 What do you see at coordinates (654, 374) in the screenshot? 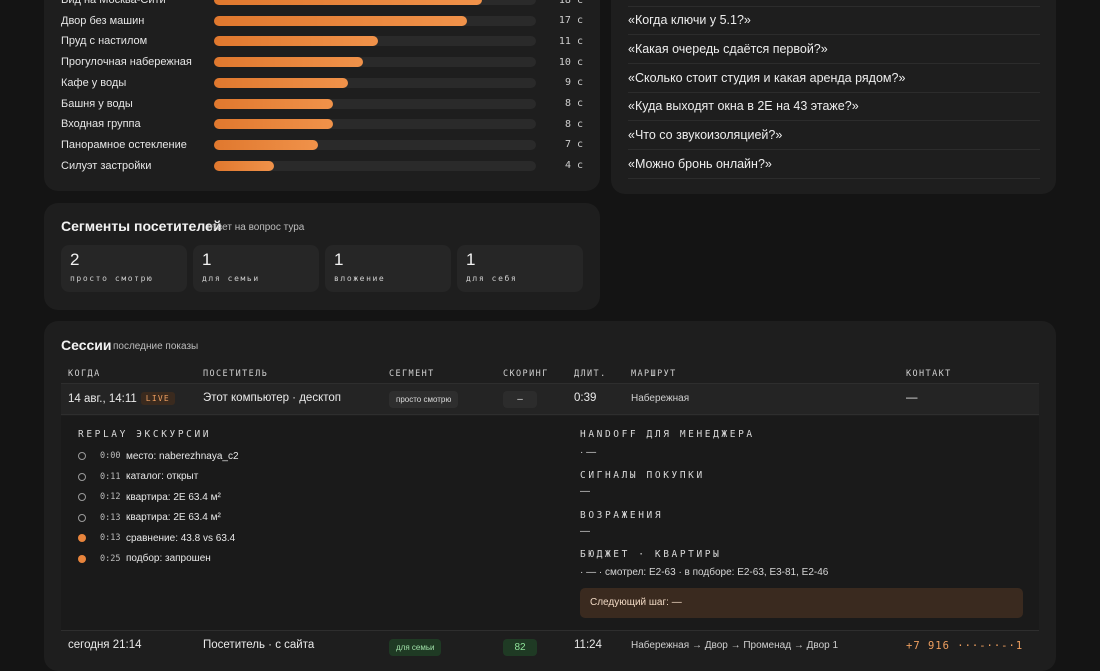
I see `col-route: Маршрут` at bounding box center [654, 374].